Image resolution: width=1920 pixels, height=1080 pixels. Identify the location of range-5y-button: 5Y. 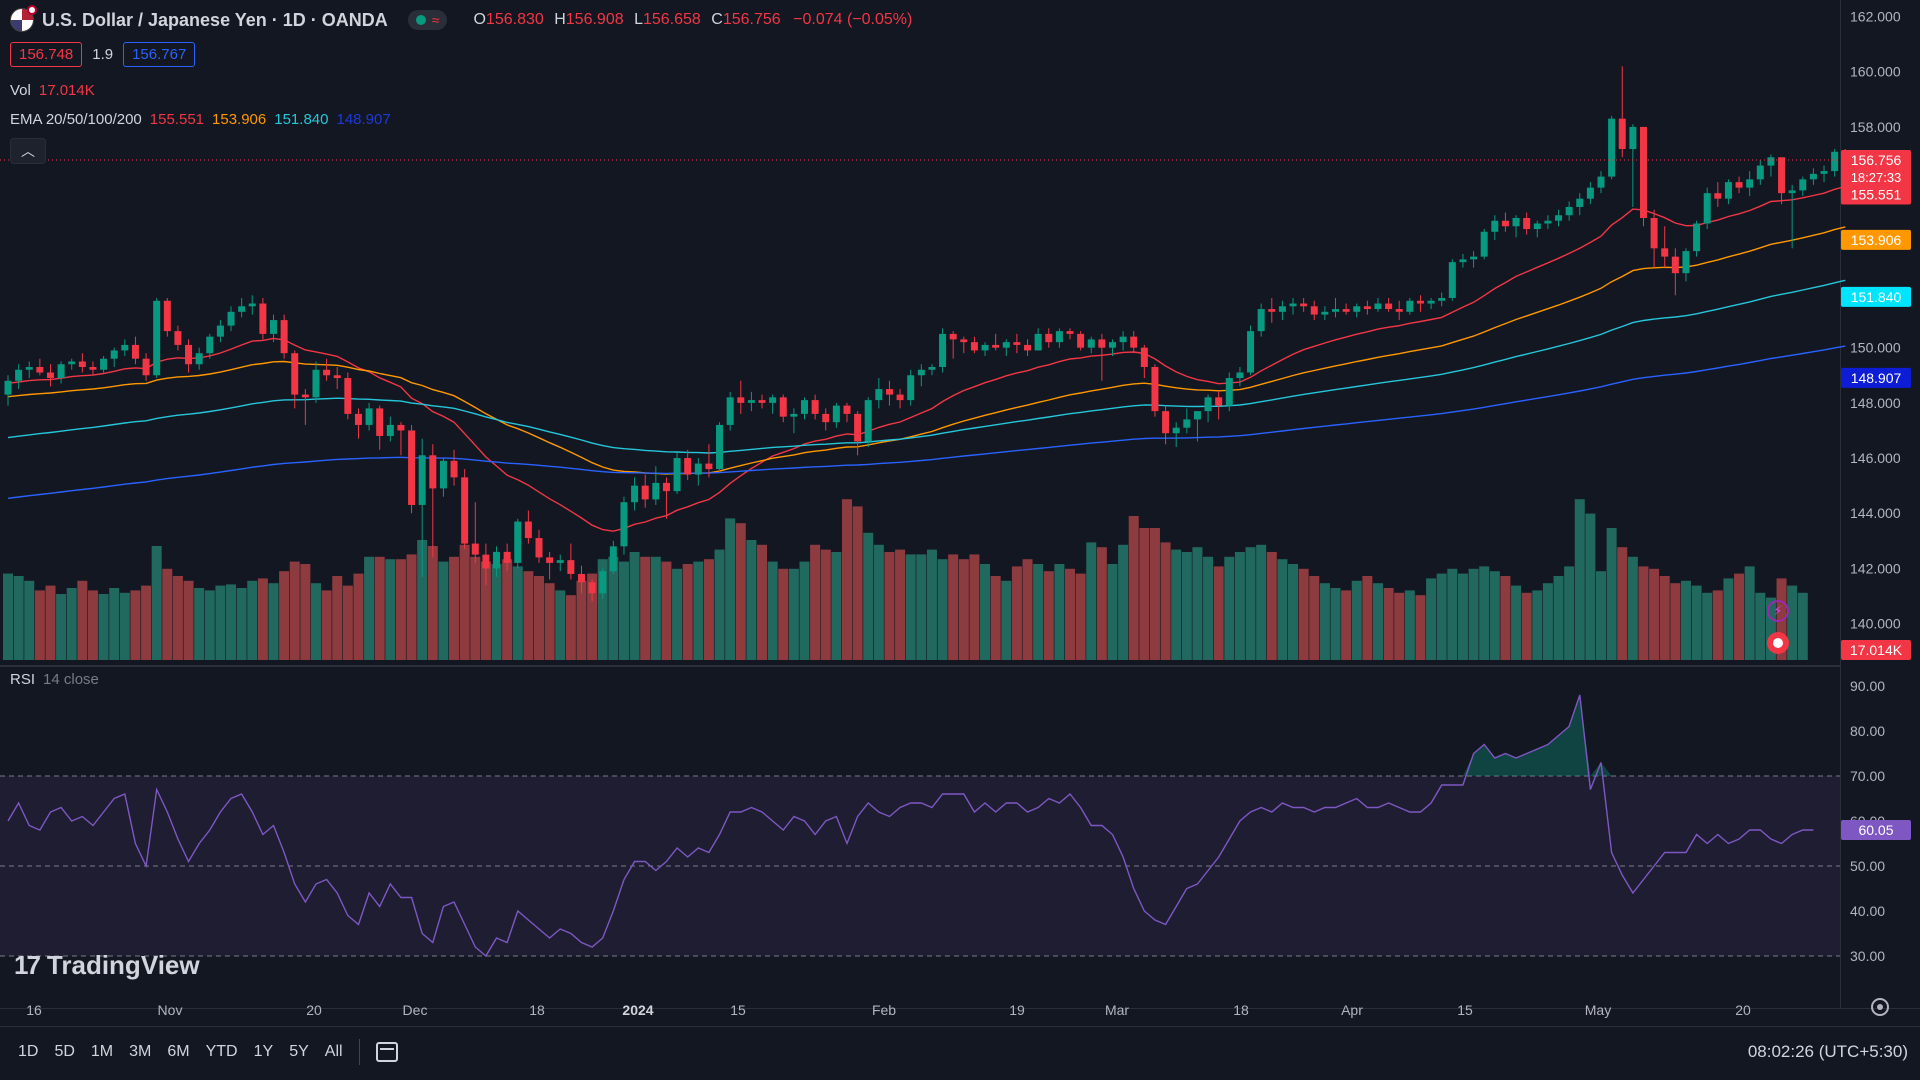
(299, 1051).